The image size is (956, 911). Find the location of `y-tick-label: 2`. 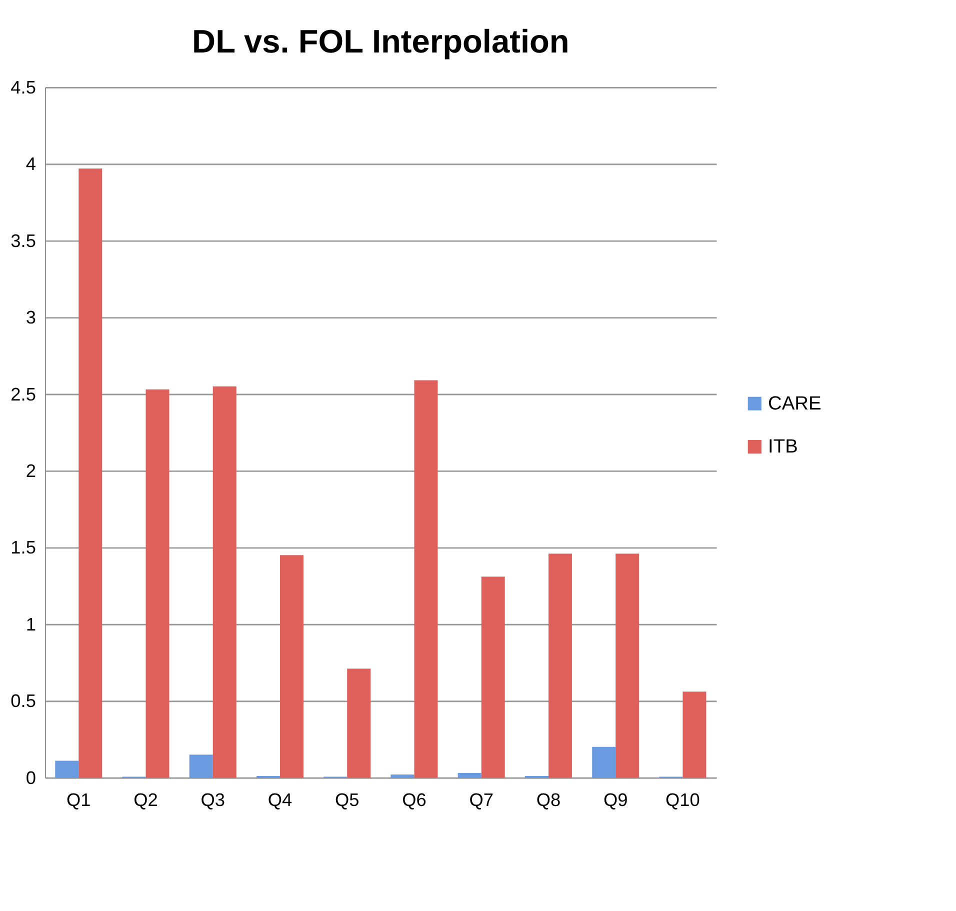

y-tick-label: 2 is located at coordinates (31, 470).